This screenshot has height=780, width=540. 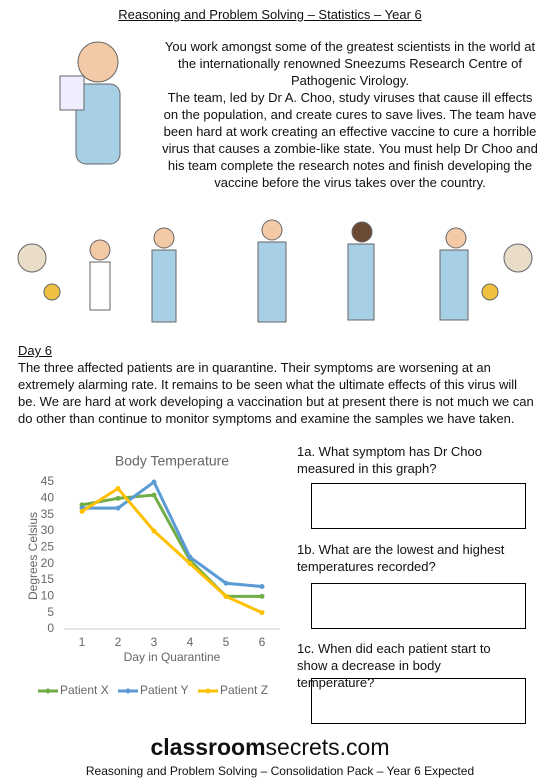 I want to click on x-tick-label: 1, so click(x=82, y=642).